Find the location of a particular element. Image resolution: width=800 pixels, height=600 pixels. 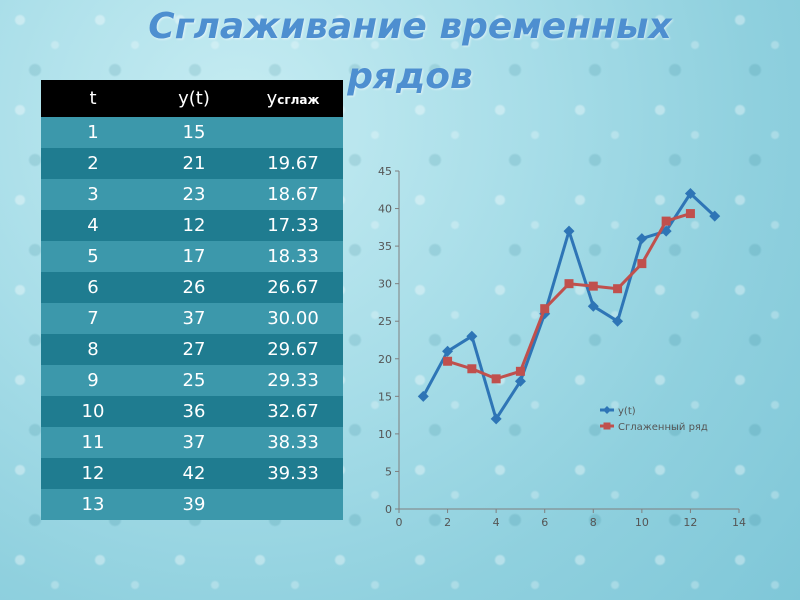

cell-t: 8 is located at coordinates (93, 349).